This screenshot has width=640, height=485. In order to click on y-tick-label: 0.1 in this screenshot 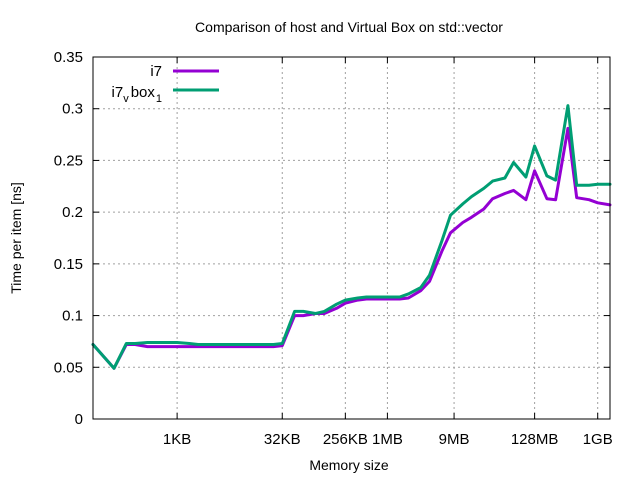, I will do `click(72, 316)`.